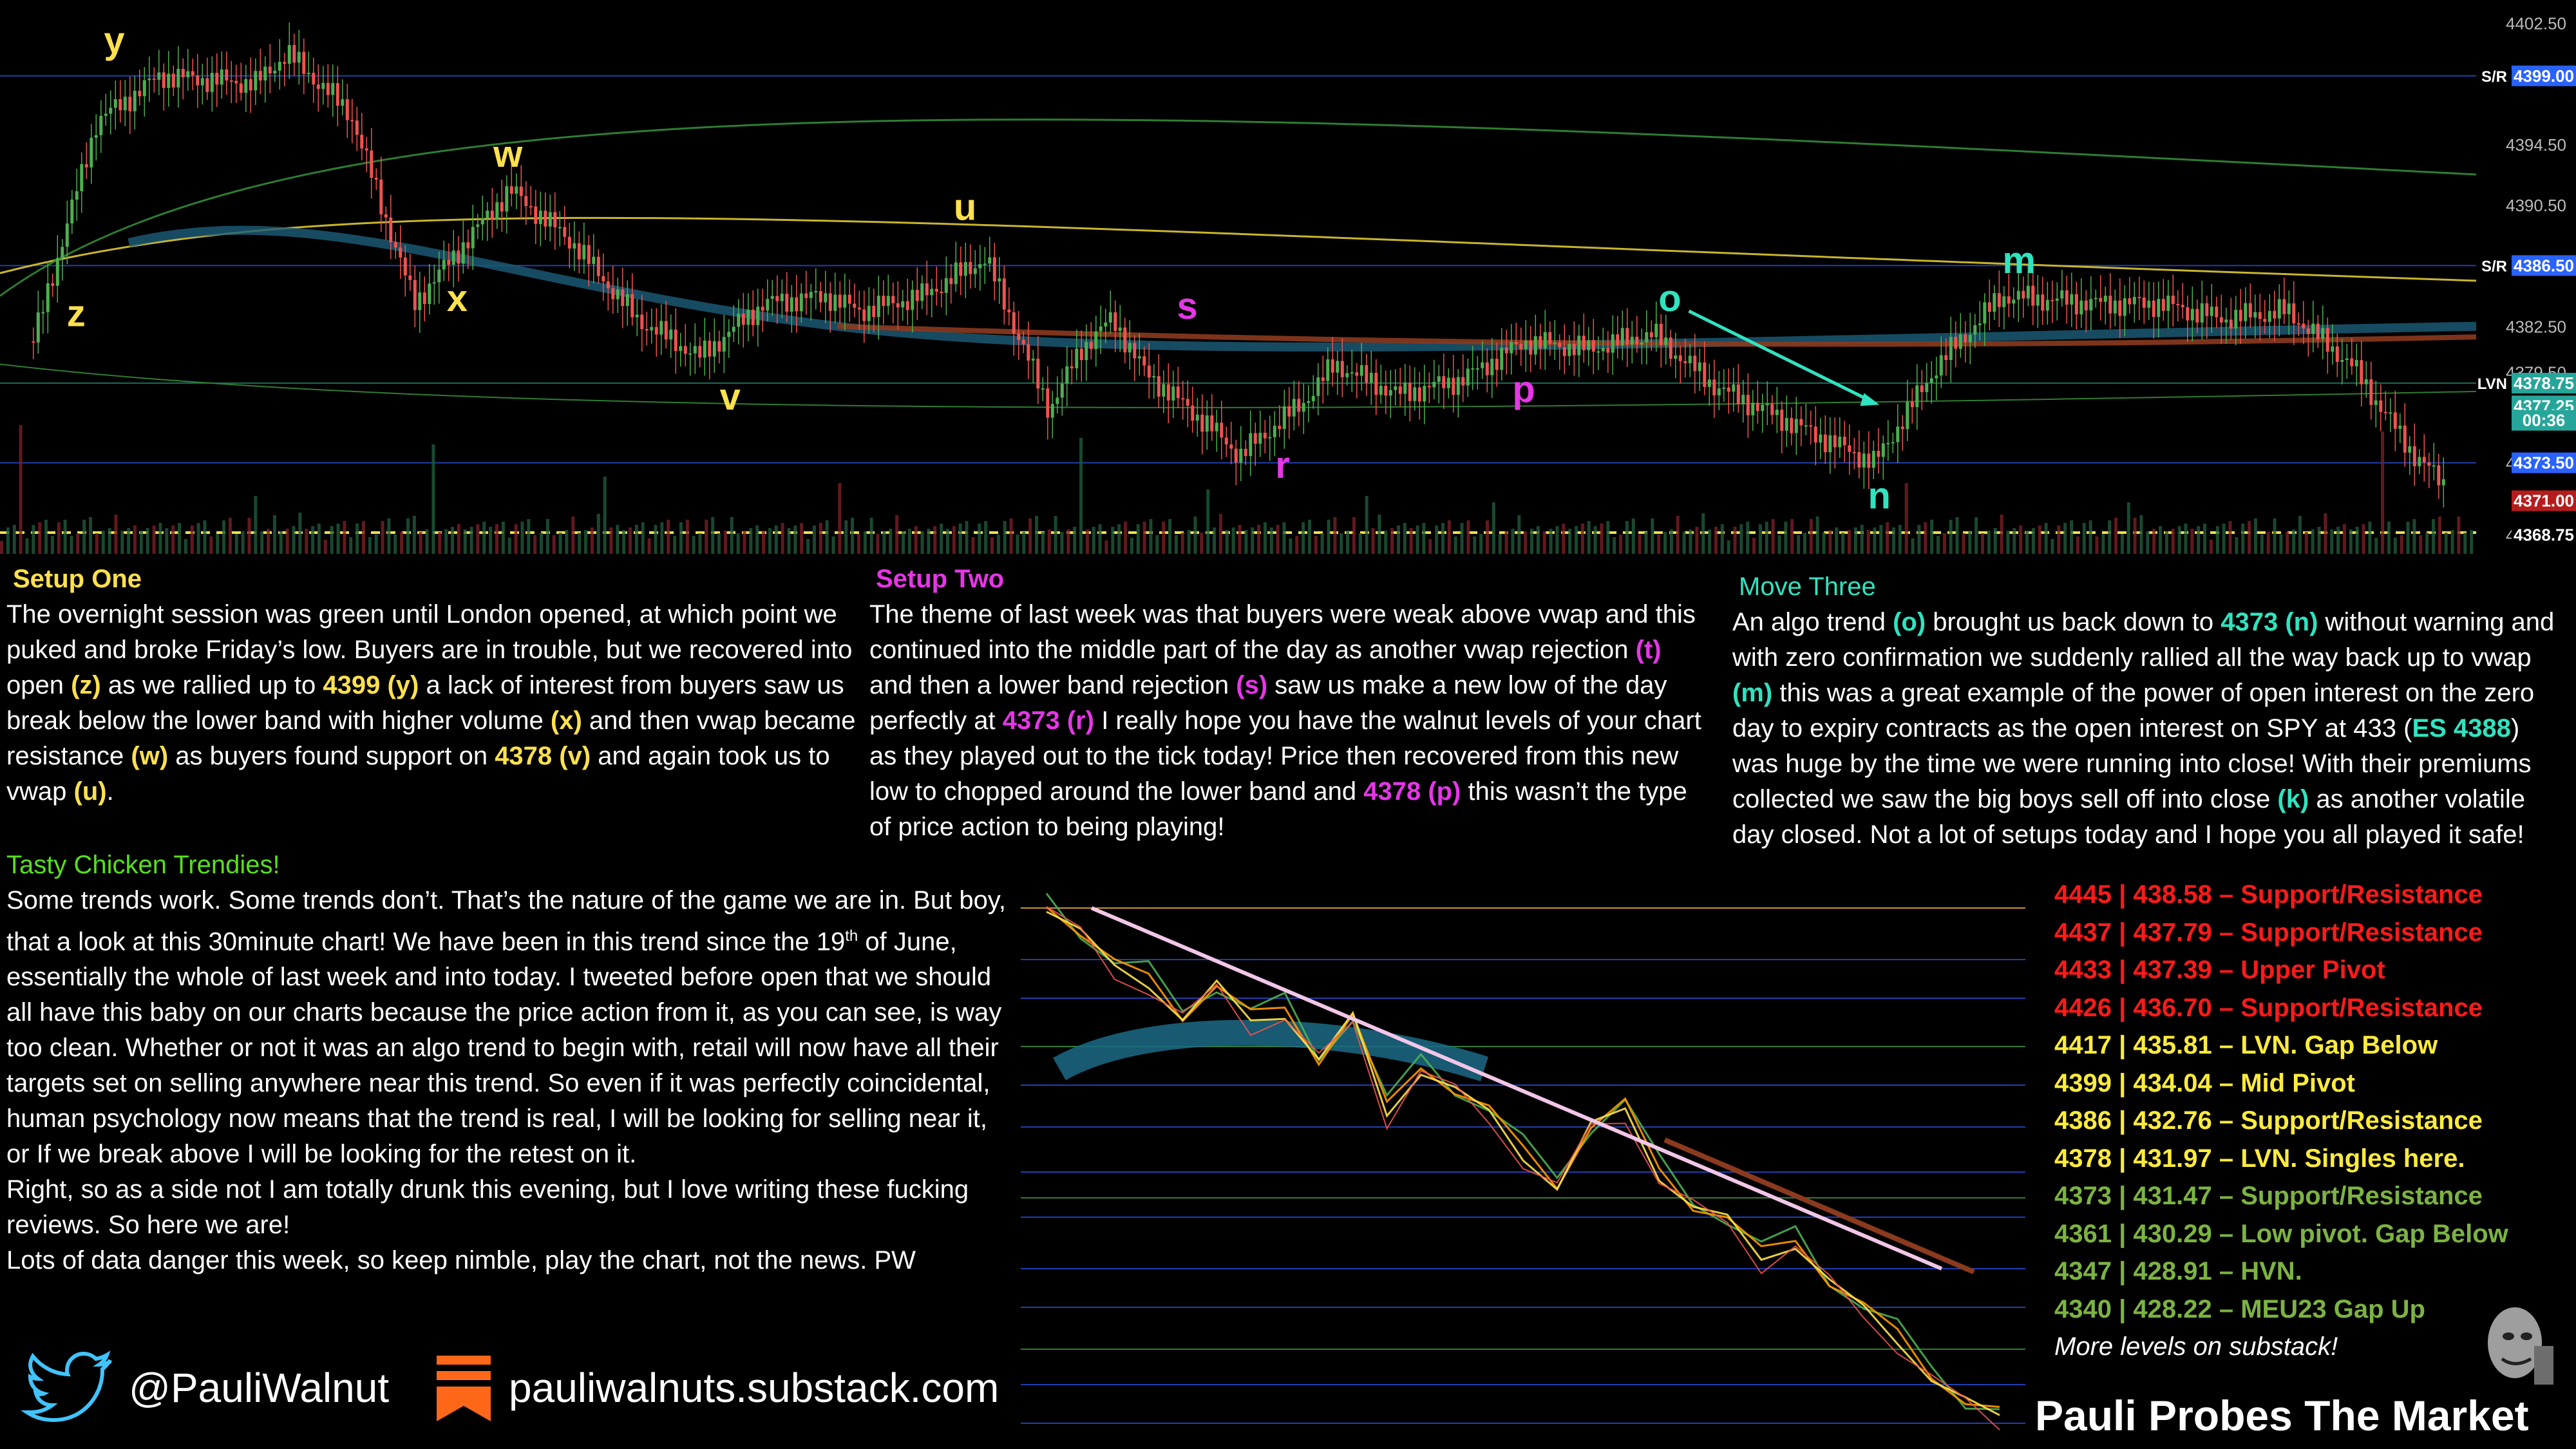 The image size is (2576, 1449). I want to click on green-ma, so click(1238, 207).